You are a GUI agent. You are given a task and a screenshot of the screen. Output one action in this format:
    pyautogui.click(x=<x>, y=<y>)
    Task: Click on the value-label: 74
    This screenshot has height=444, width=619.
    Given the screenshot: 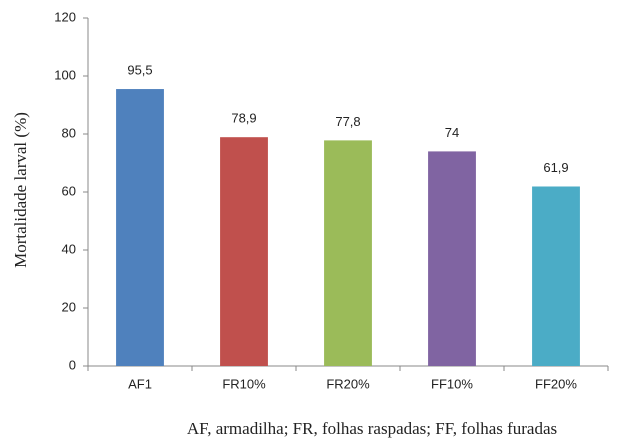 What is the action you would take?
    pyautogui.click(x=452, y=132)
    